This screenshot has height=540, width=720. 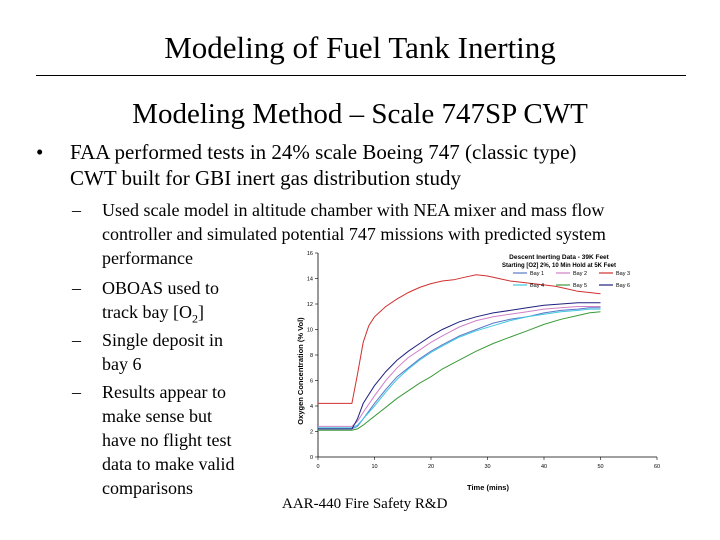 What do you see at coordinates (310, 331) in the screenshot?
I see `y-tick-label: 10` at bounding box center [310, 331].